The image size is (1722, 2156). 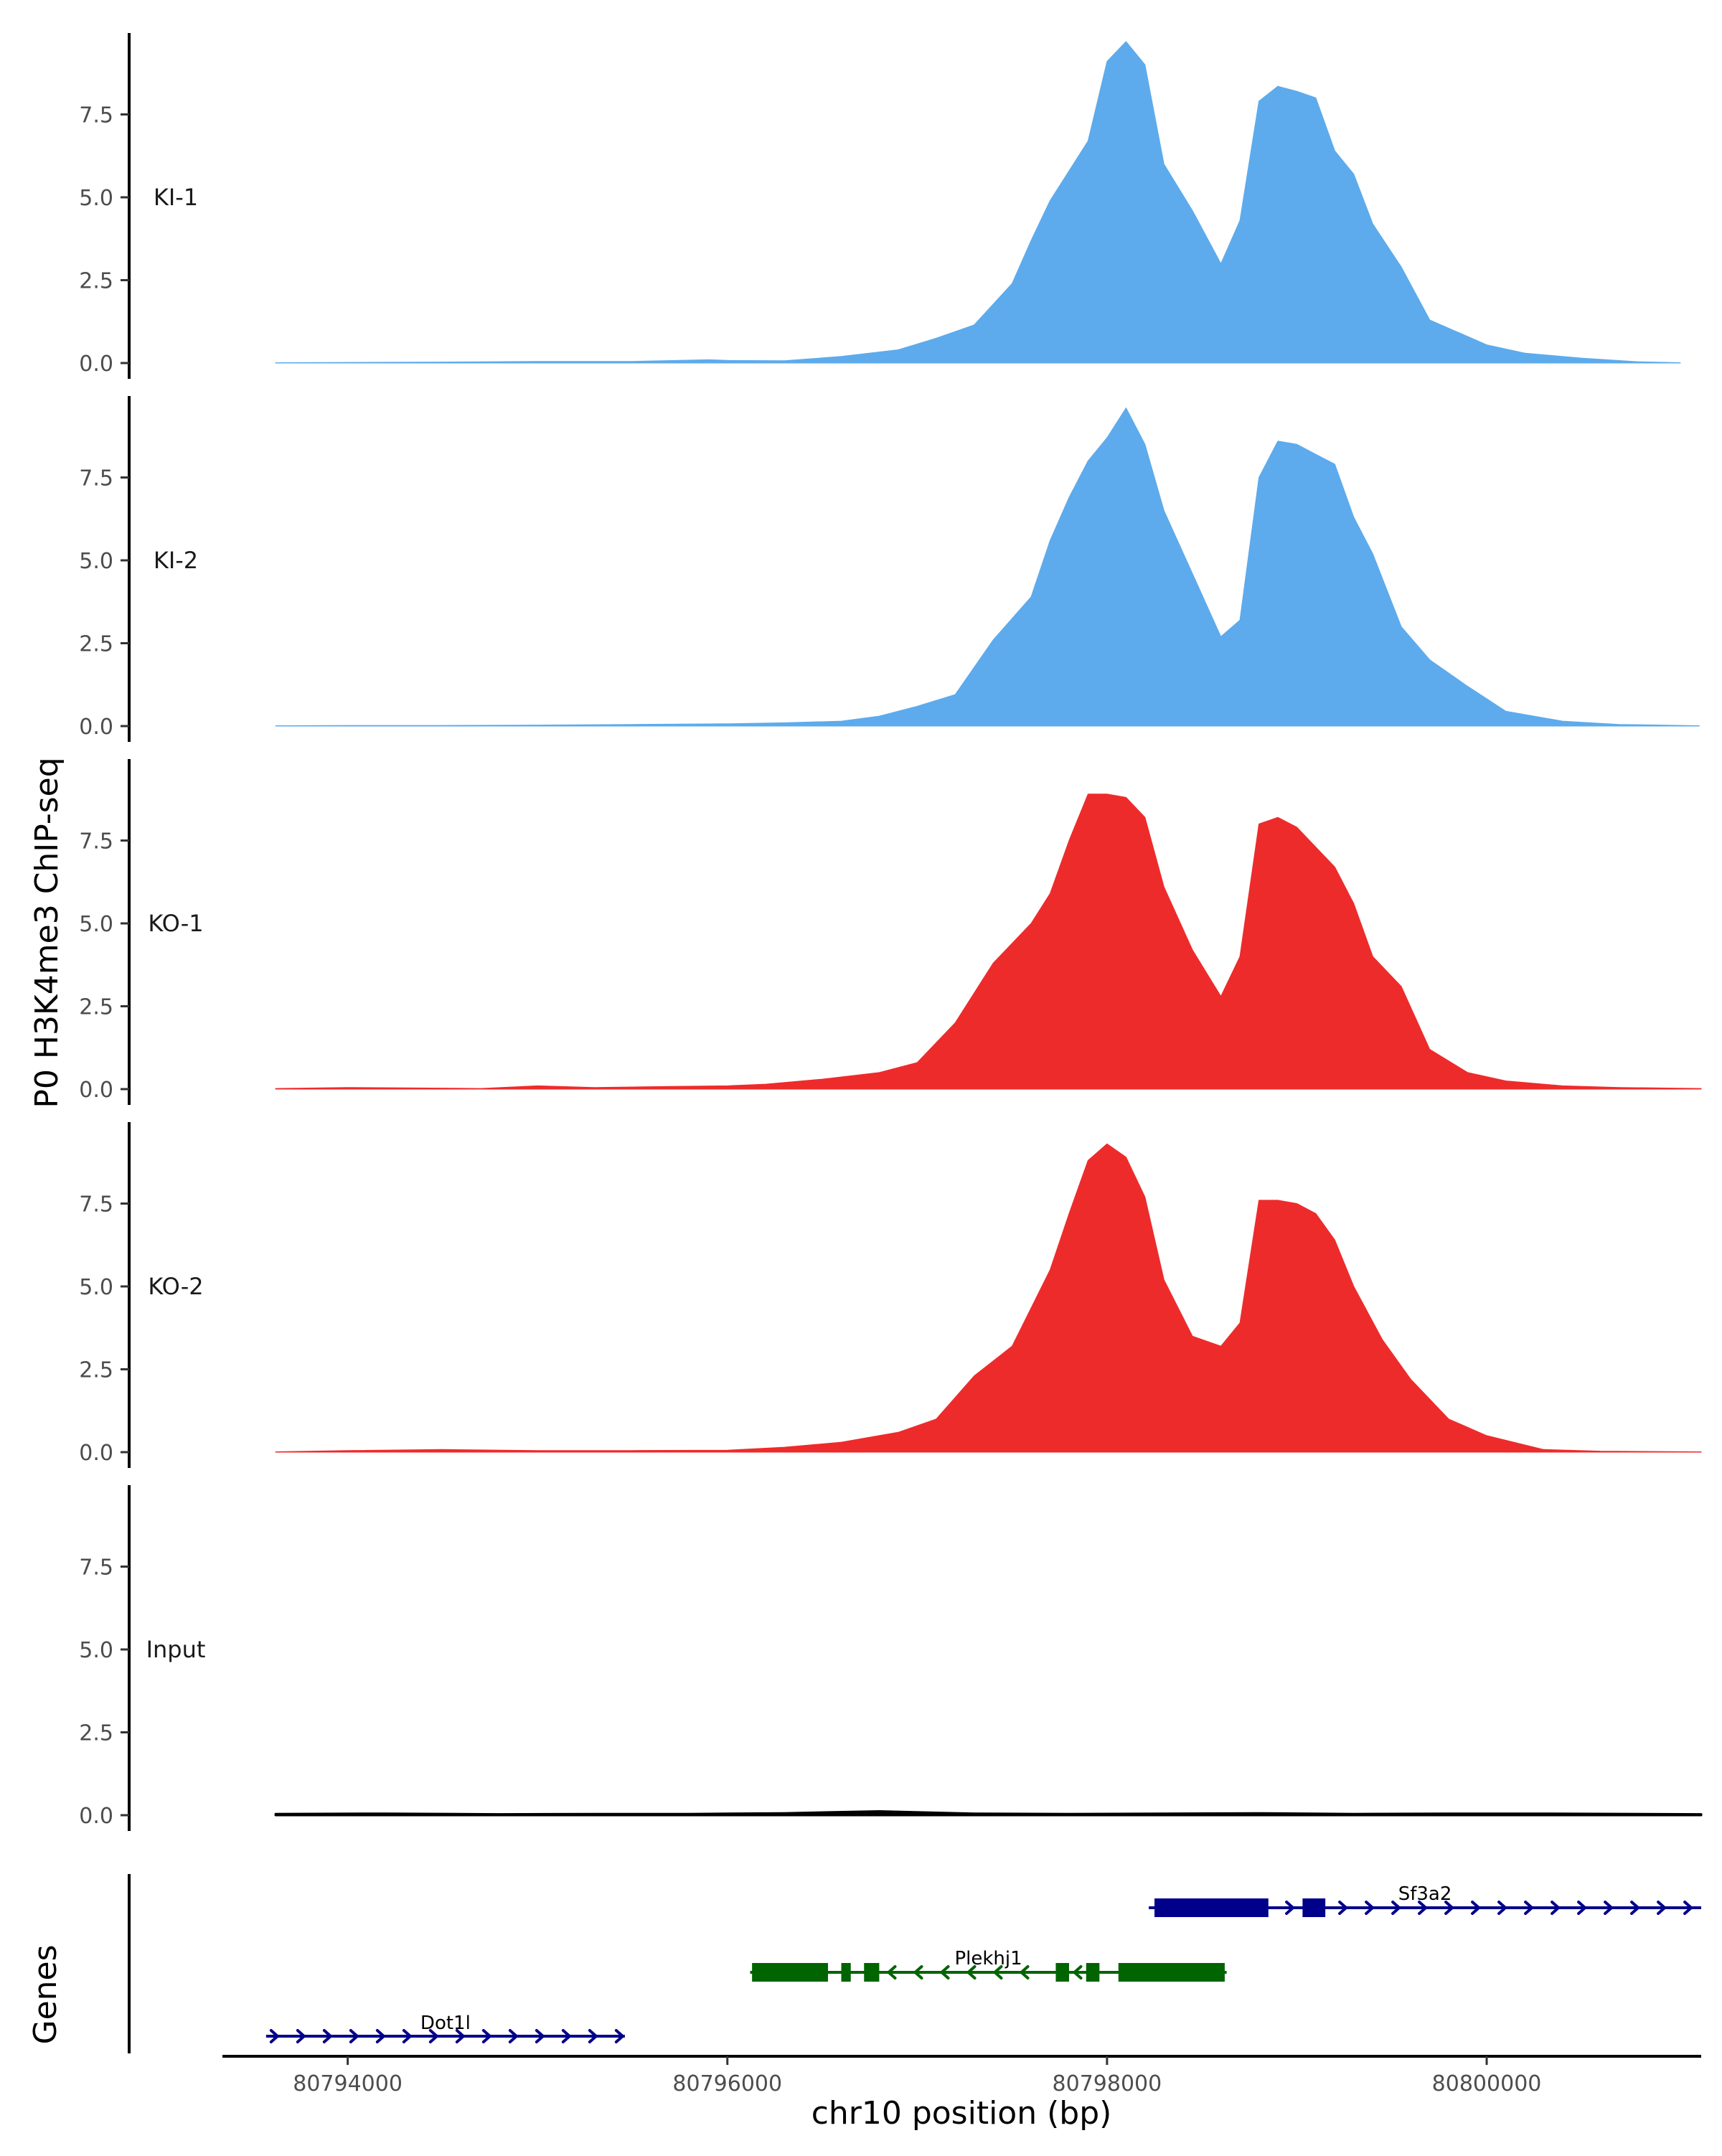 What do you see at coordinates (176, 560) in the screenshot?
I see `track-label: KI-2` at bounding box center [176, 560].